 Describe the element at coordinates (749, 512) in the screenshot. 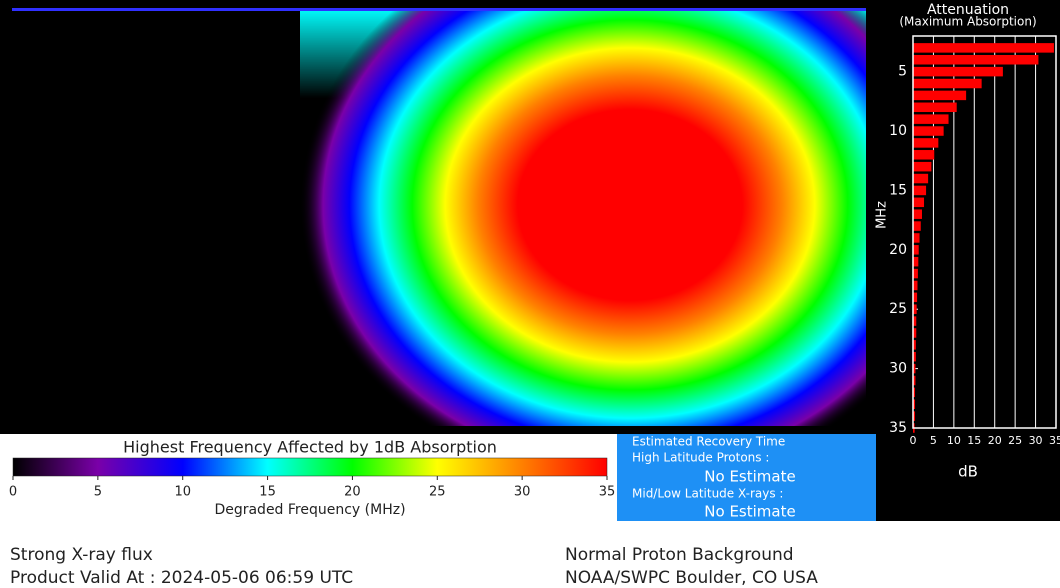

I see `mid-low-value: No Estimate` at that location.